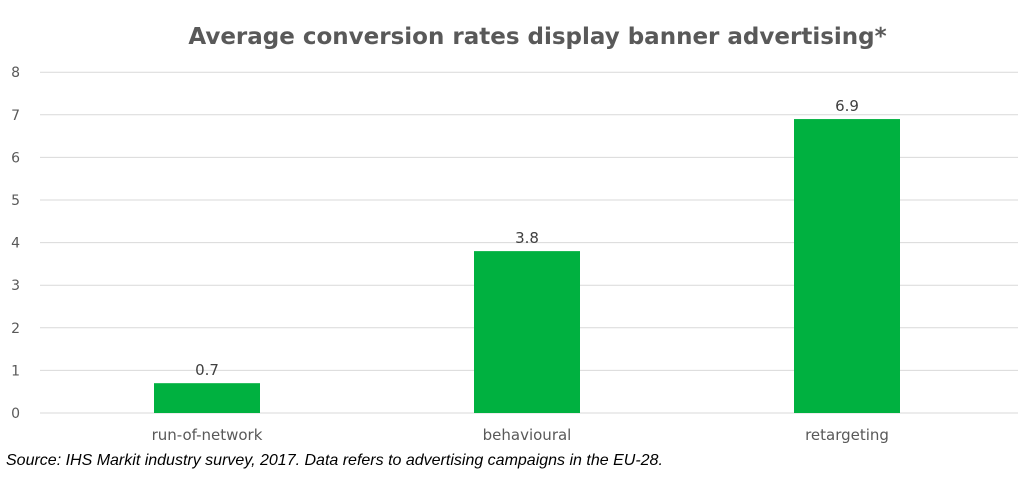 The image size is (1024, 479). I want to click on y-tick-label: 4, so click(15, 244).